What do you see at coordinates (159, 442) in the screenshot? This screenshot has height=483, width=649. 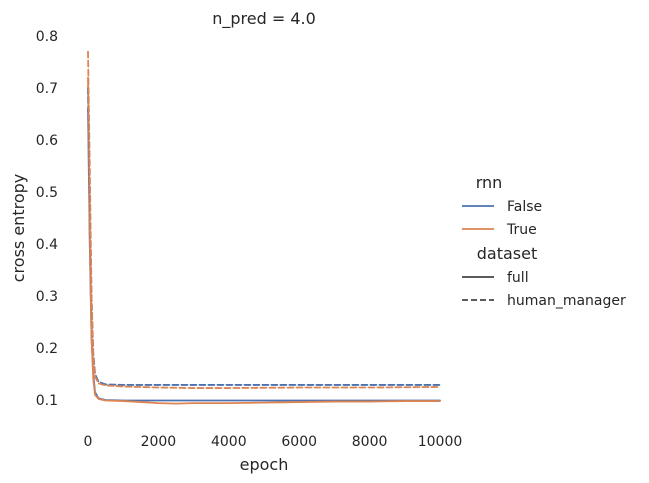 I see `x-tick-label: 2000` at bounding box center [159, 442].